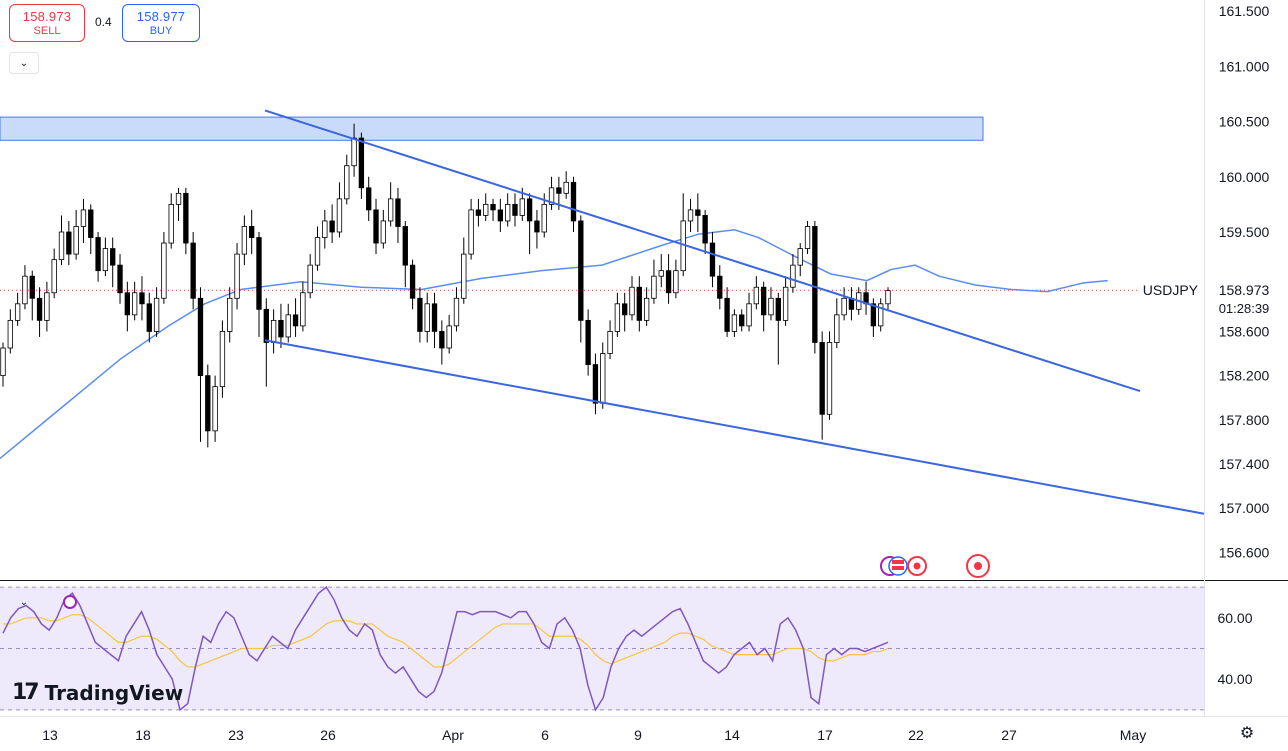 This screenshot has height=751, width=1288. I want to click on sell-button: 158.973 SELL, so click(47, 23).